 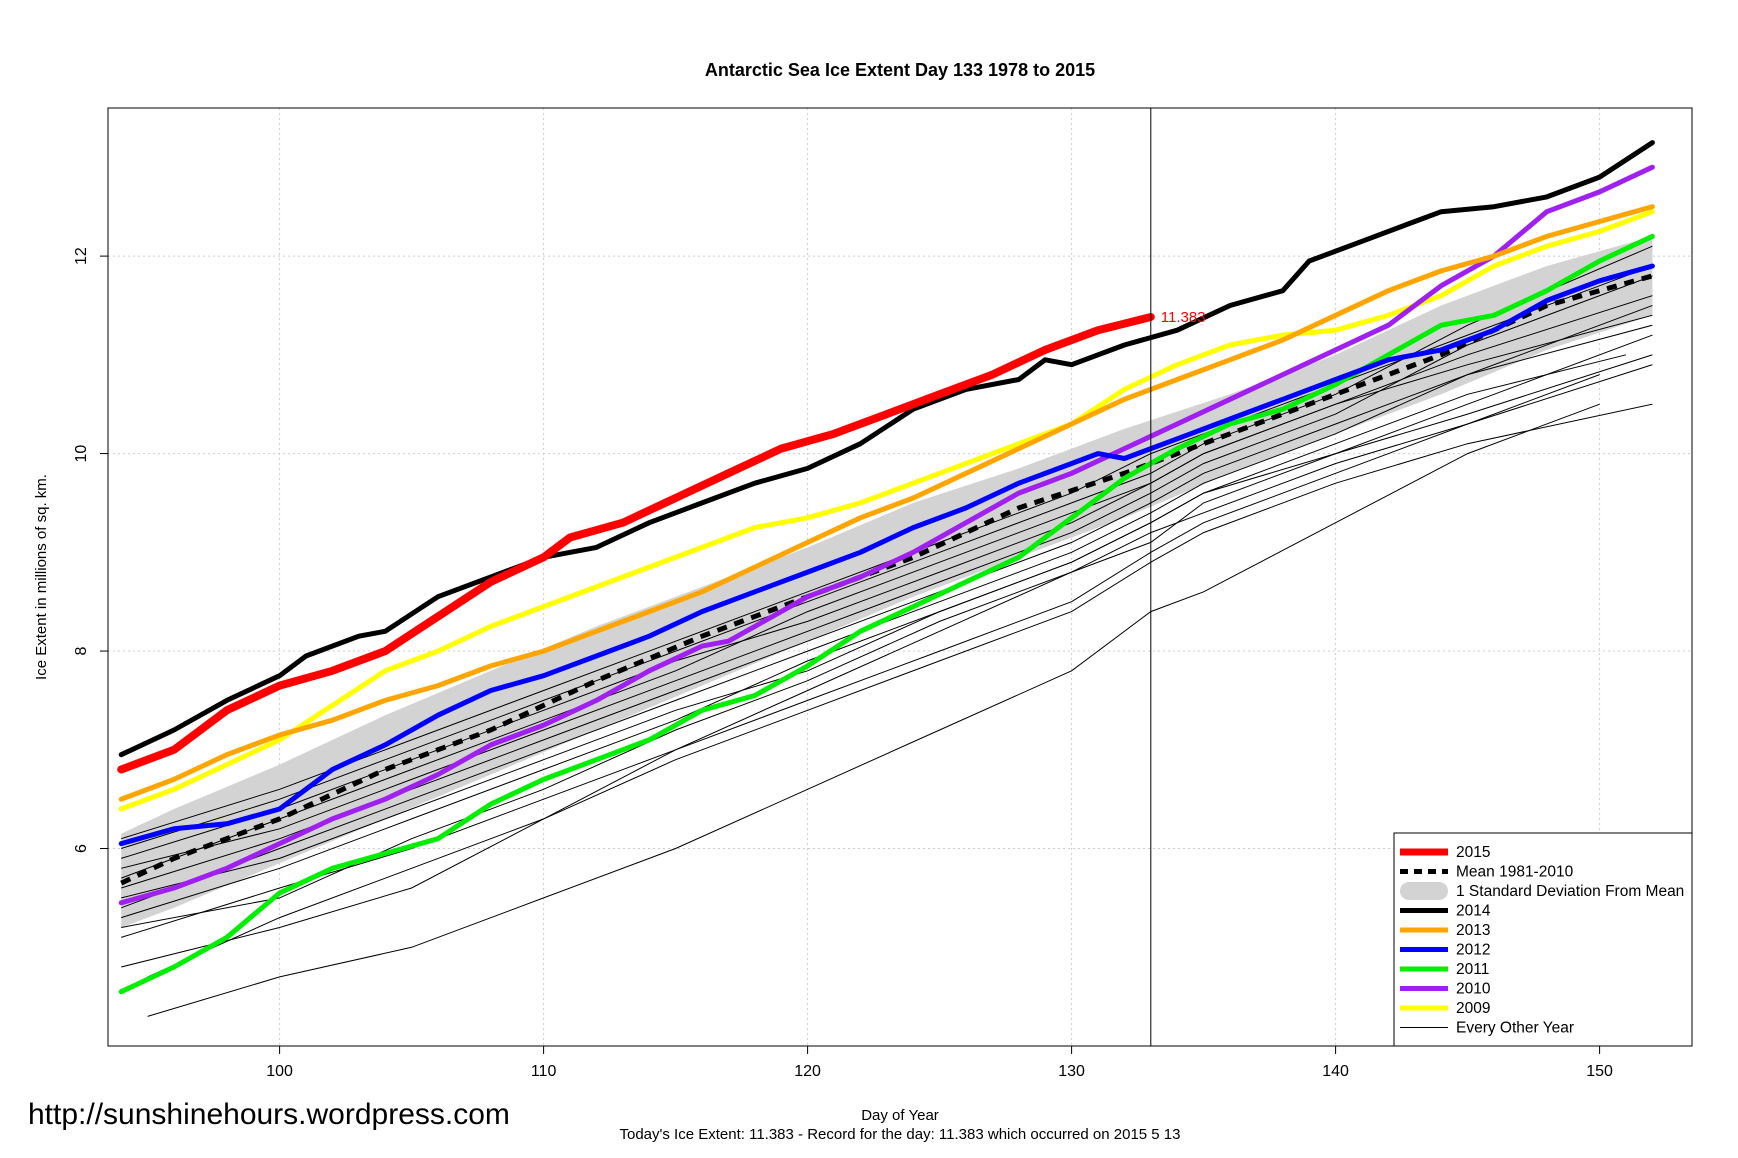 What do you see at coordinates (81, 848) in the screenshot?
I see `y-tick-label: 6` at bounding box center [81, 848].